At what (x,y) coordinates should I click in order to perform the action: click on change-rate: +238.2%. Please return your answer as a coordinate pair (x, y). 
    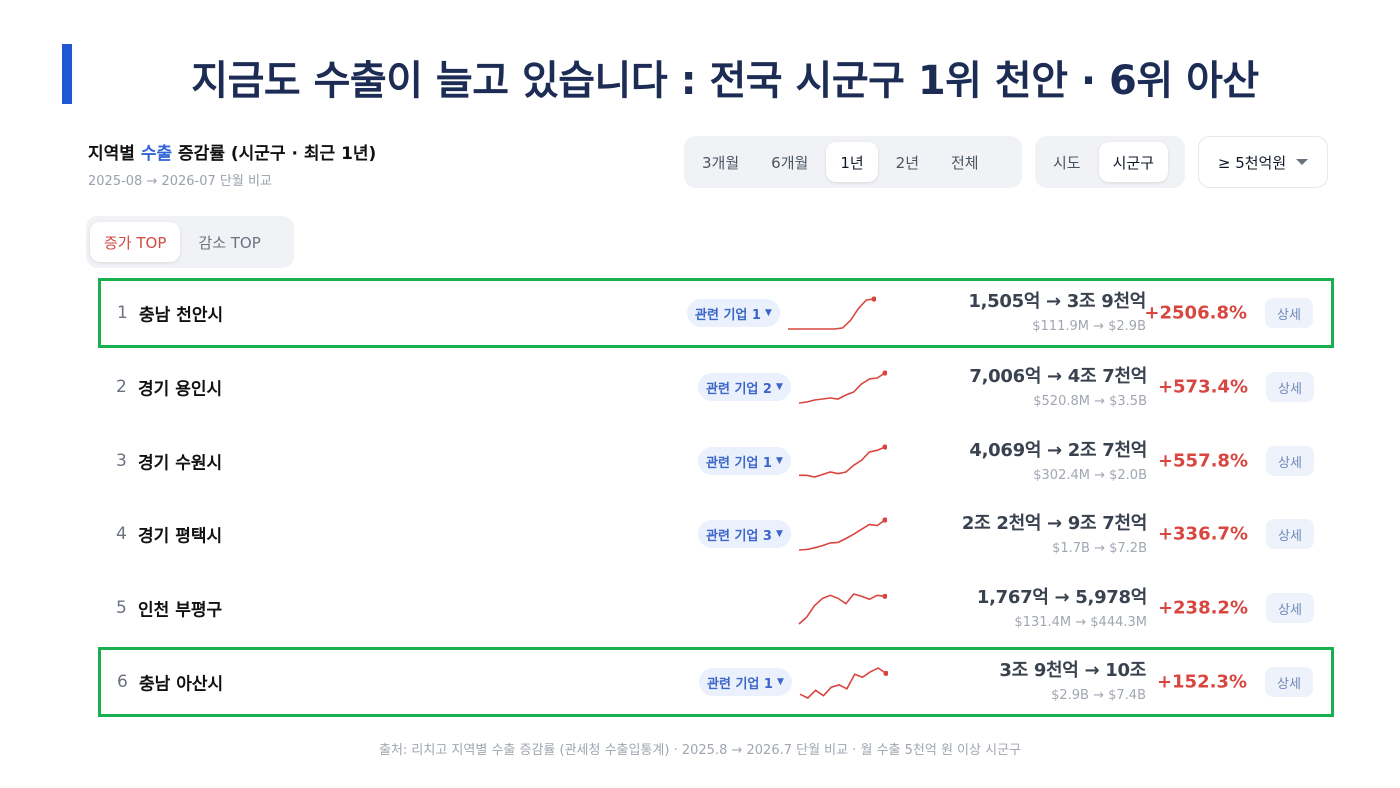
    Looking at the image, I should click on (1202, 608).